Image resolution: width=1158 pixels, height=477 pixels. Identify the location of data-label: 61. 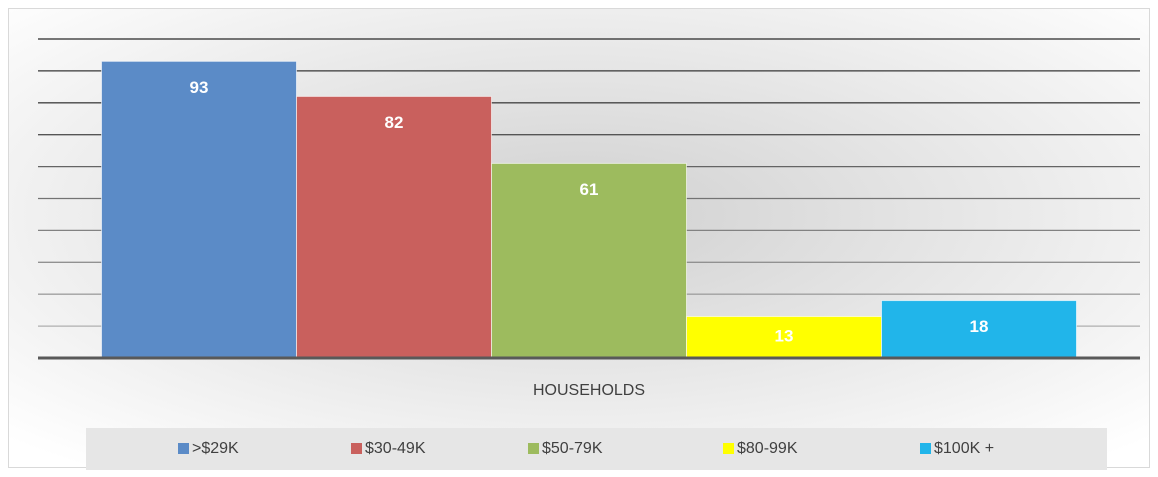
(589, 189).